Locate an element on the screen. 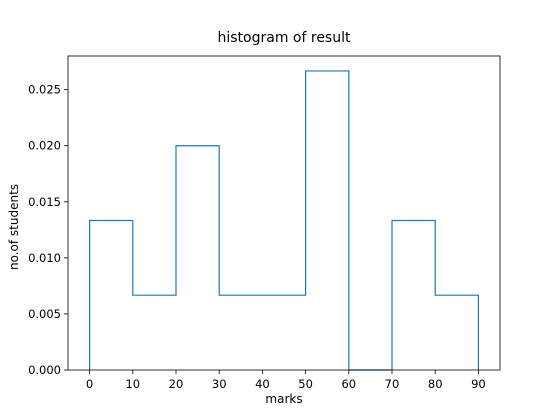  y-tick-label: 0.000 is located at coordinates (44, 370).